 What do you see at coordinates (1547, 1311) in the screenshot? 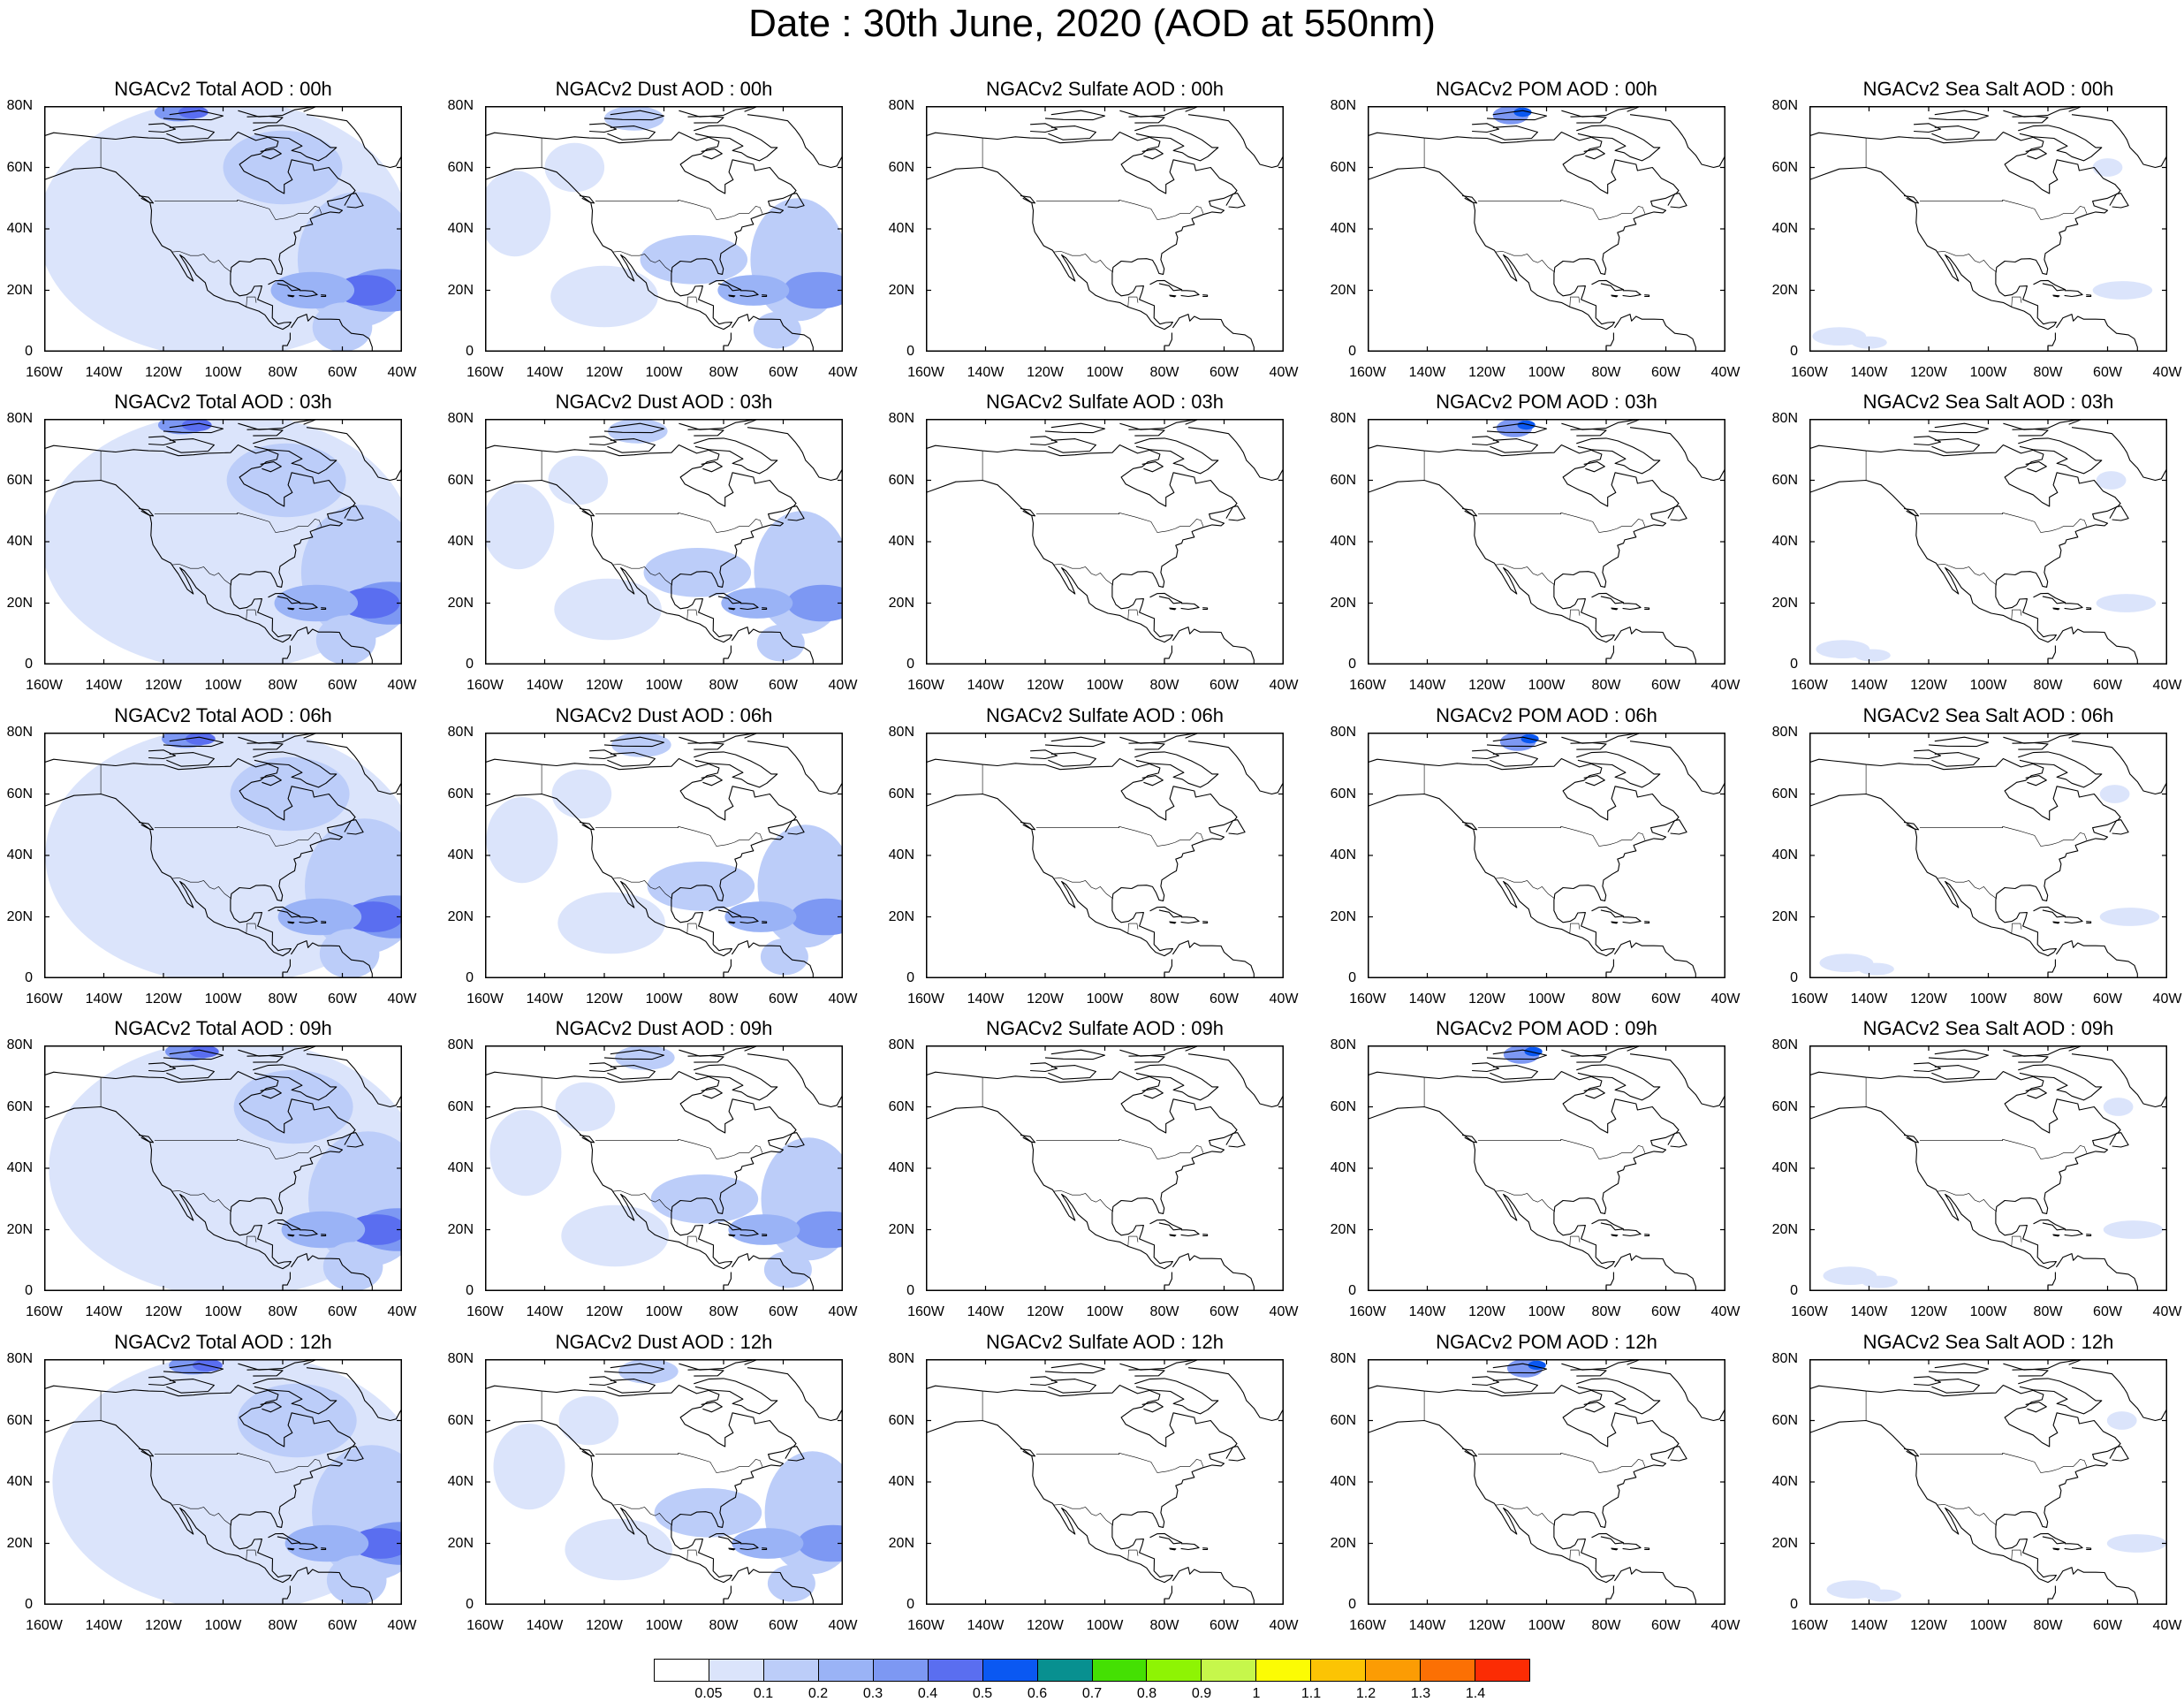
I see `x-tick-label: 100W` at bounding box center [1547, 1311].